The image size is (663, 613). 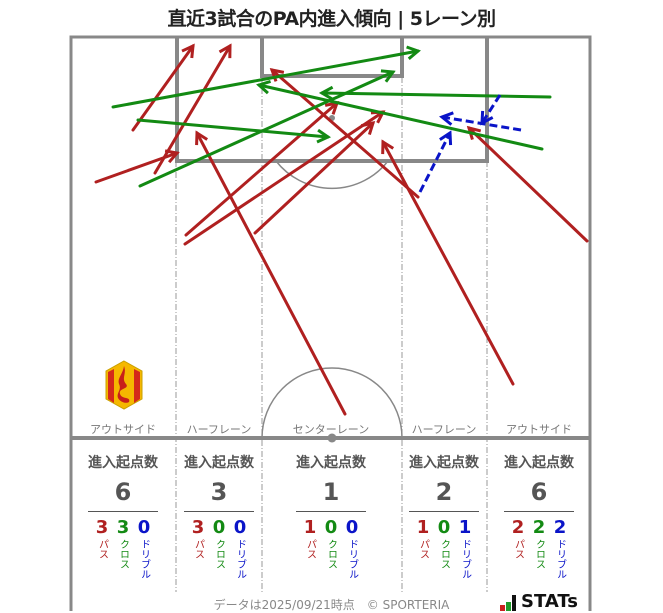 I want to click on stat-total: 2, so click(x=444, y=492).